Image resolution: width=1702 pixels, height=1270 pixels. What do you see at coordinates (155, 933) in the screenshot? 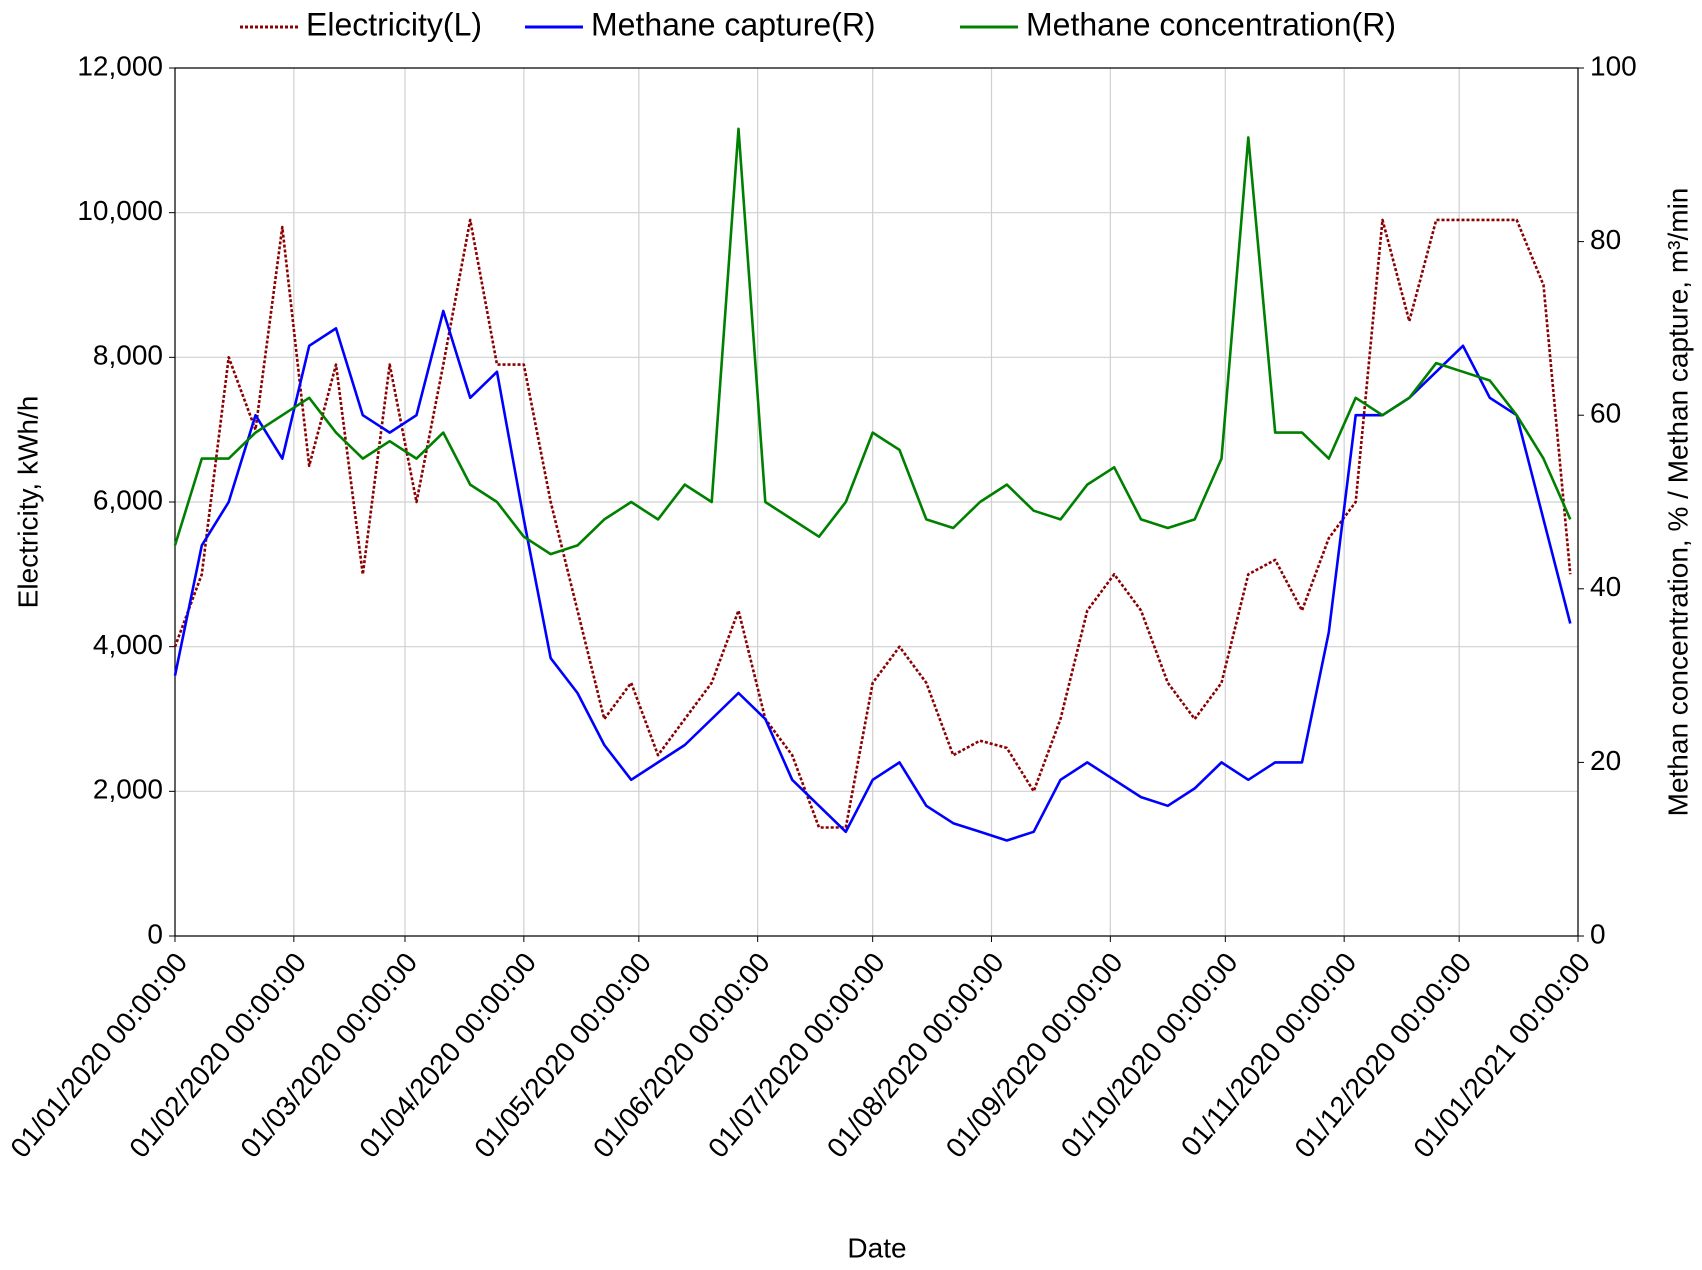
I see `y-tick-label: 0` at bounding box center [155, 933].